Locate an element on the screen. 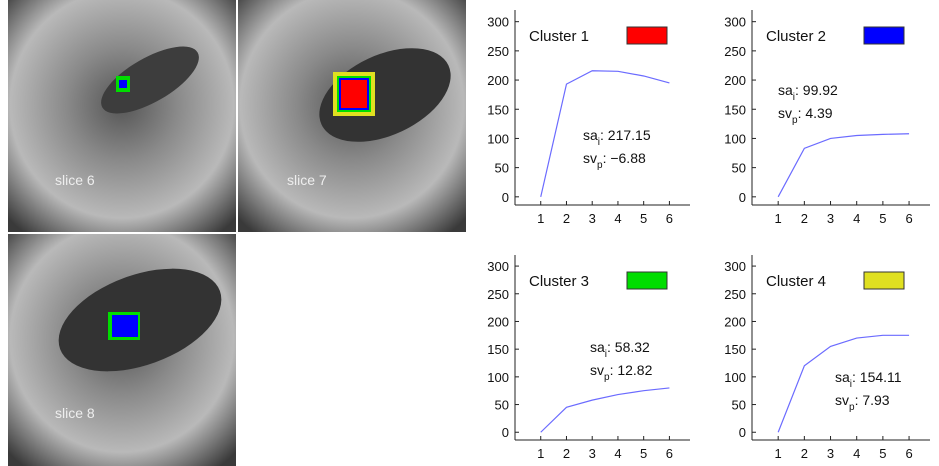 Image resolution: width=939 pixels, height=466 pixels. annotation: sai: 99.92 is located at coordinates (808, 92).